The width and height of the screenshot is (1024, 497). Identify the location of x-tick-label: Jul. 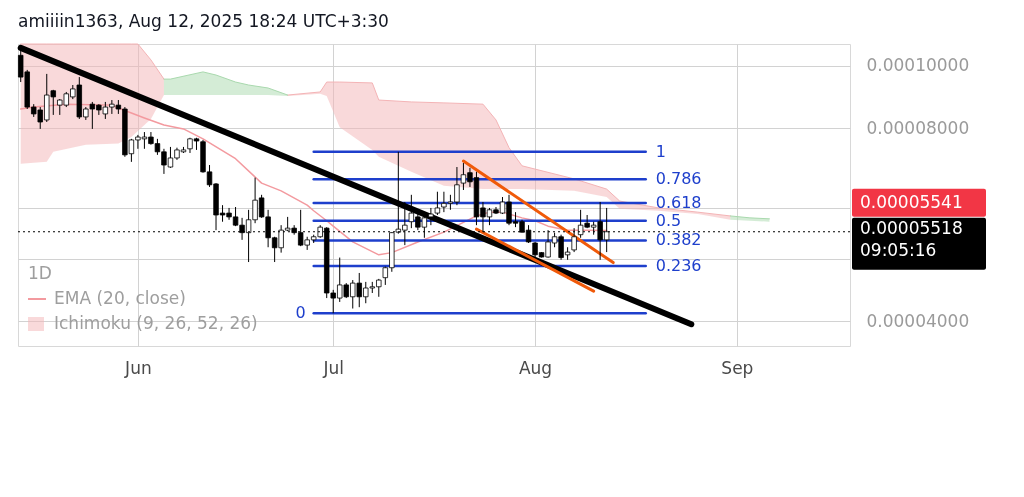
(333, 367).